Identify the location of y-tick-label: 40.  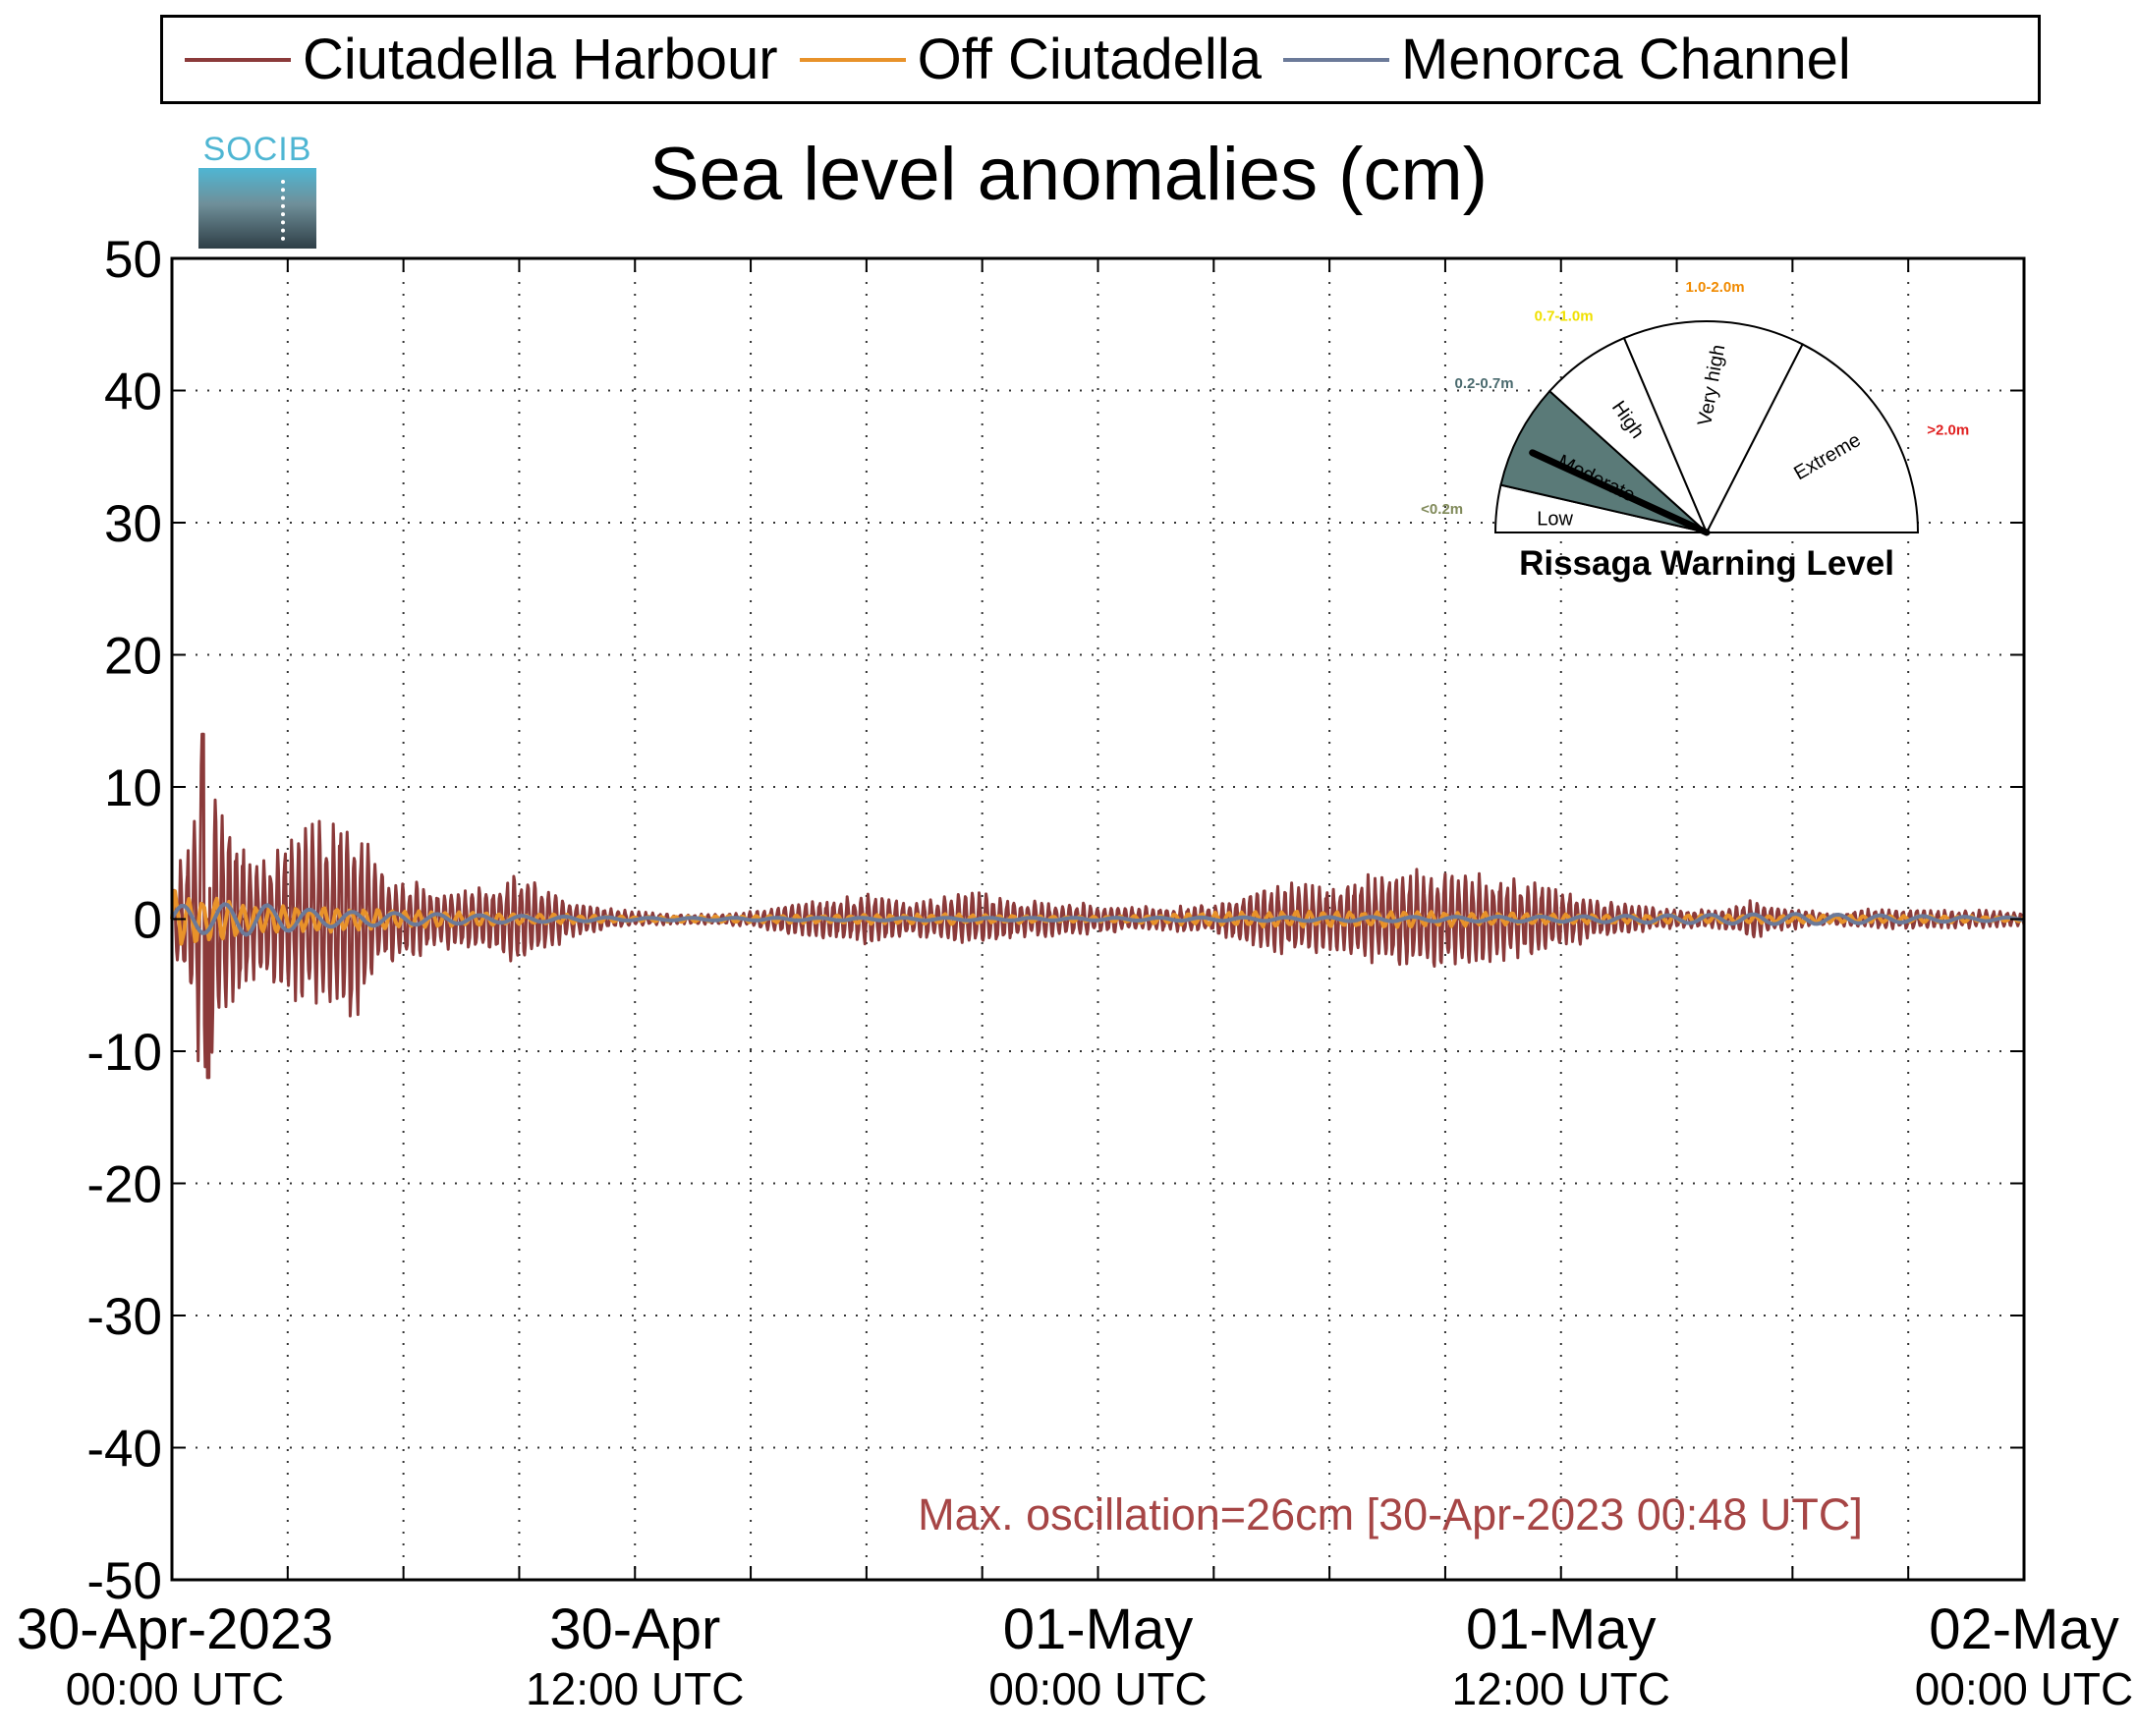
(133, 392).